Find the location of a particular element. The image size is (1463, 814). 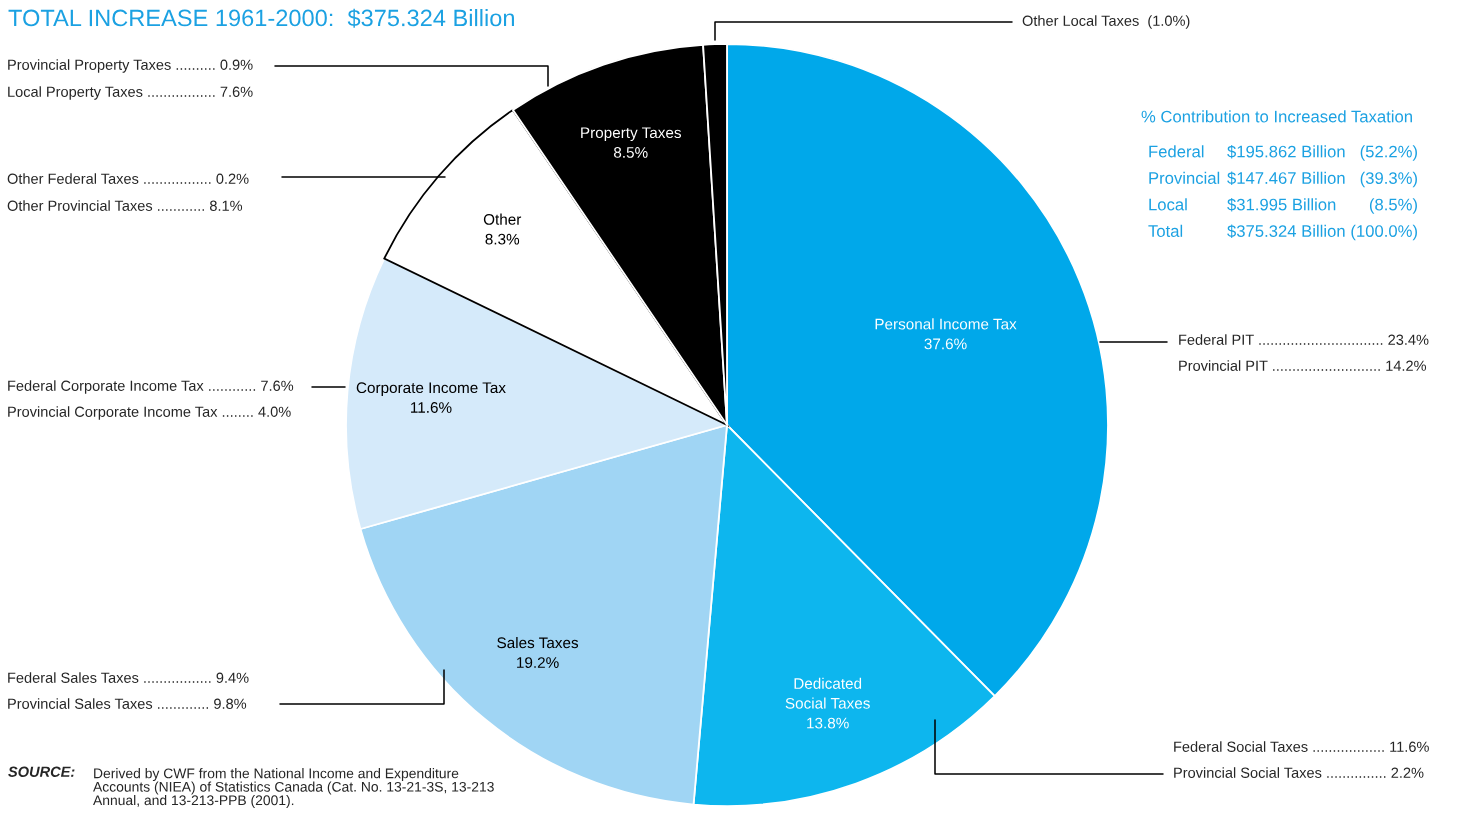

text: Total $375.324 Billion (100.0%) is located at coordinates (1282, 232).